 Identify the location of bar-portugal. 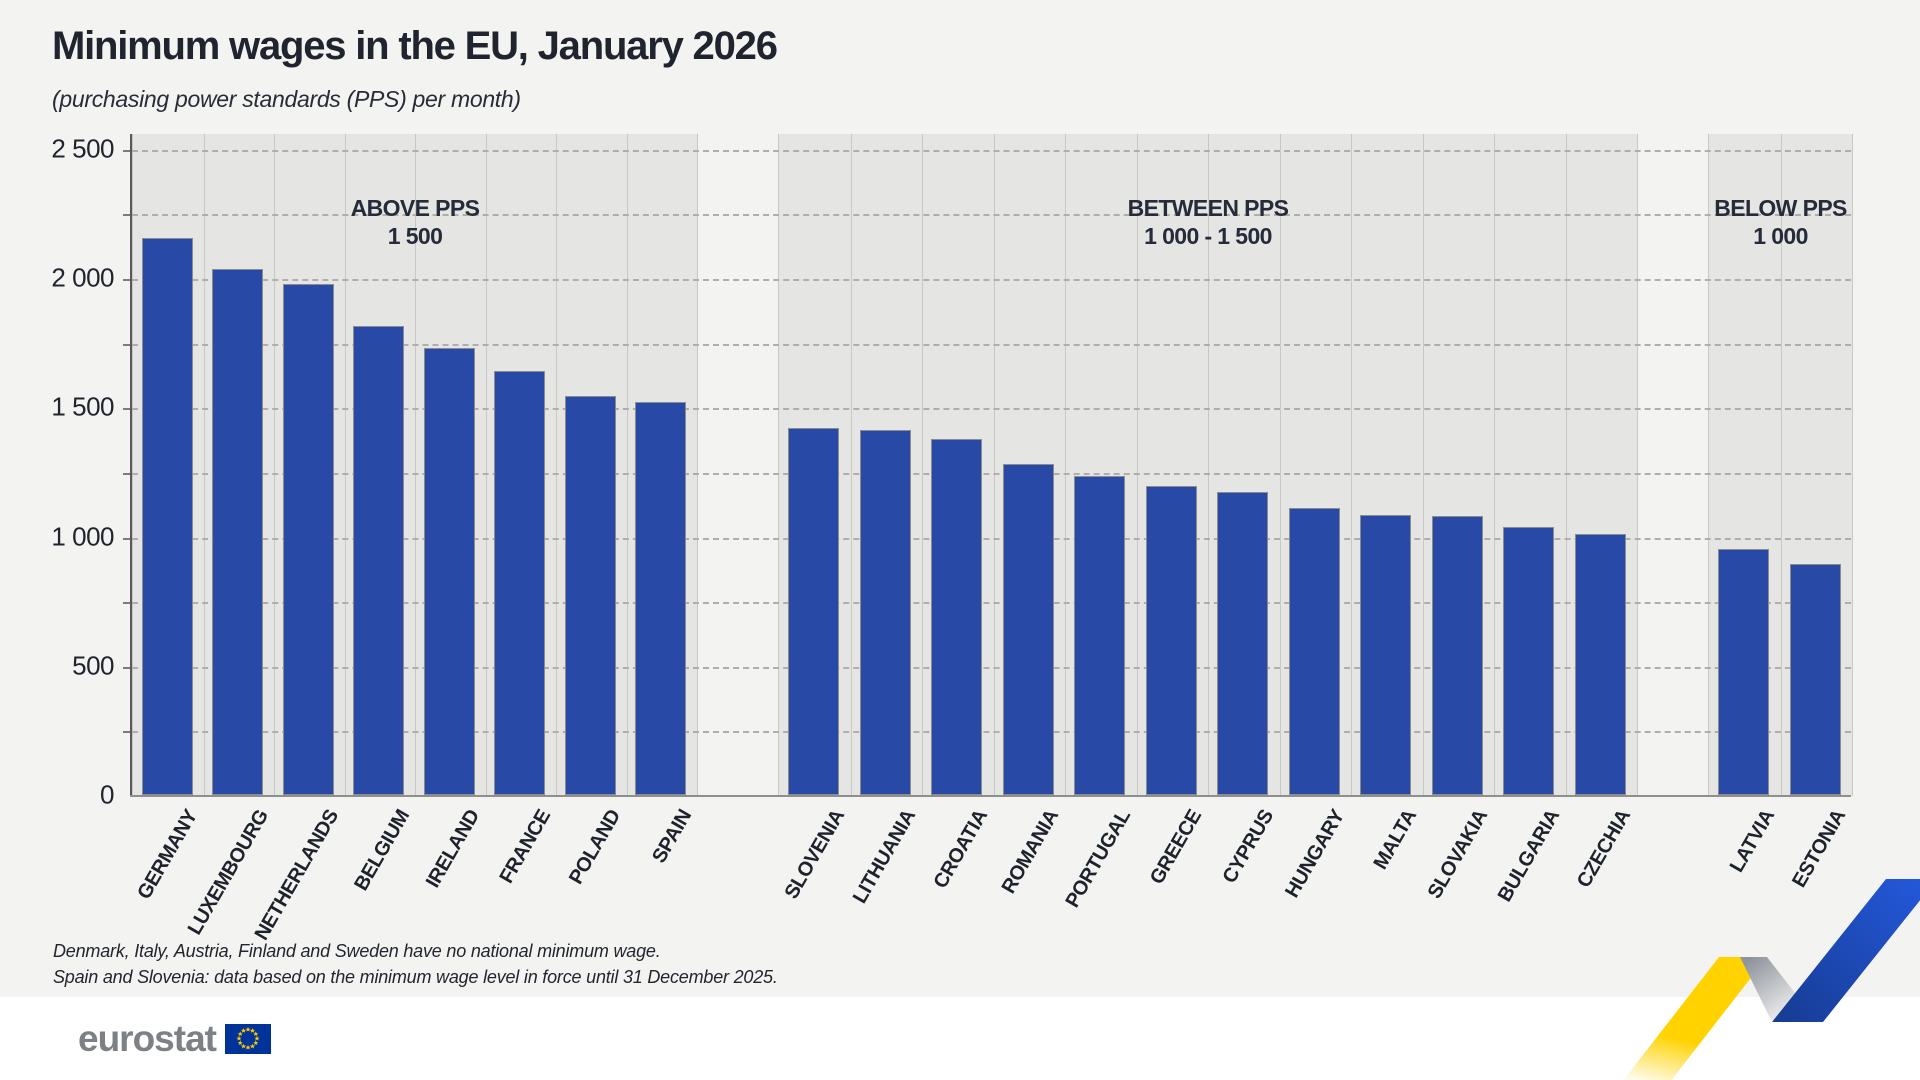
(1100, 635).